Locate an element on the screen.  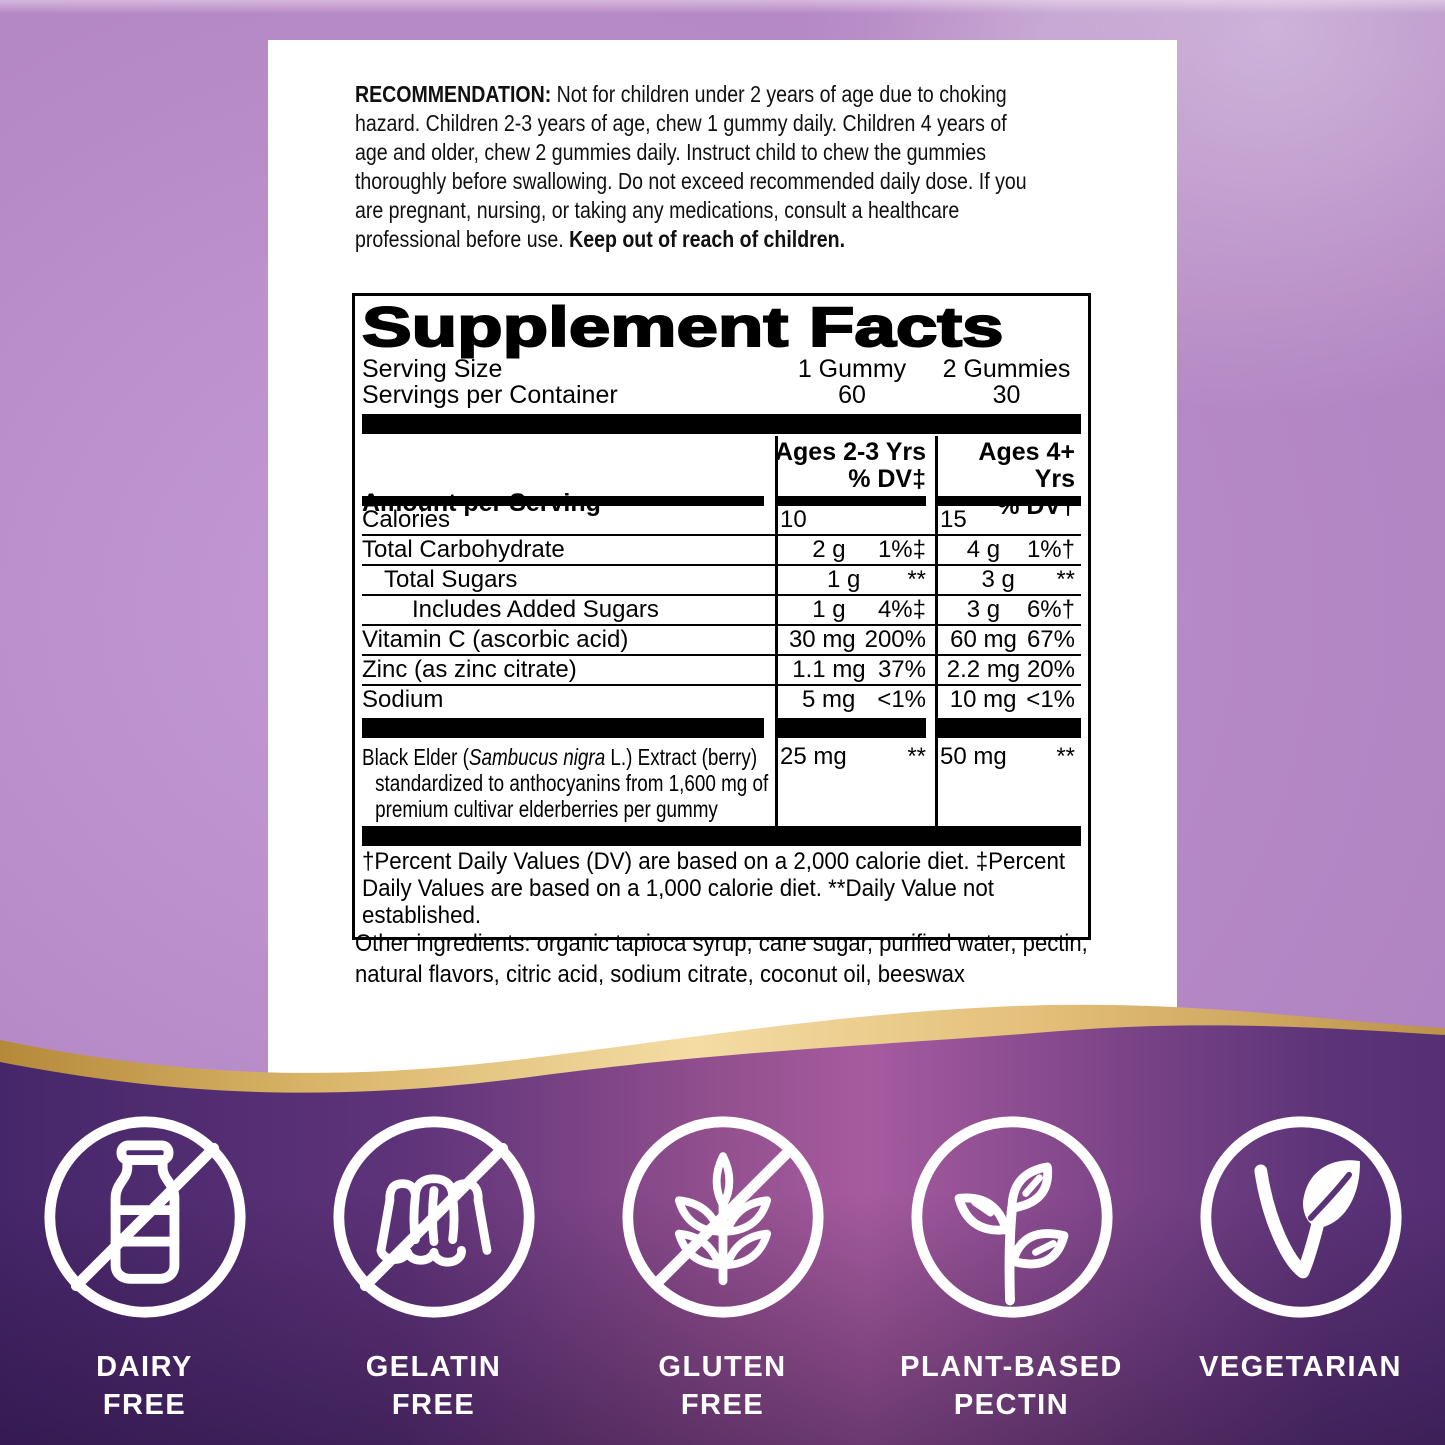
badge-label: DAIRY FREE is located at coordinates (144, 1386).